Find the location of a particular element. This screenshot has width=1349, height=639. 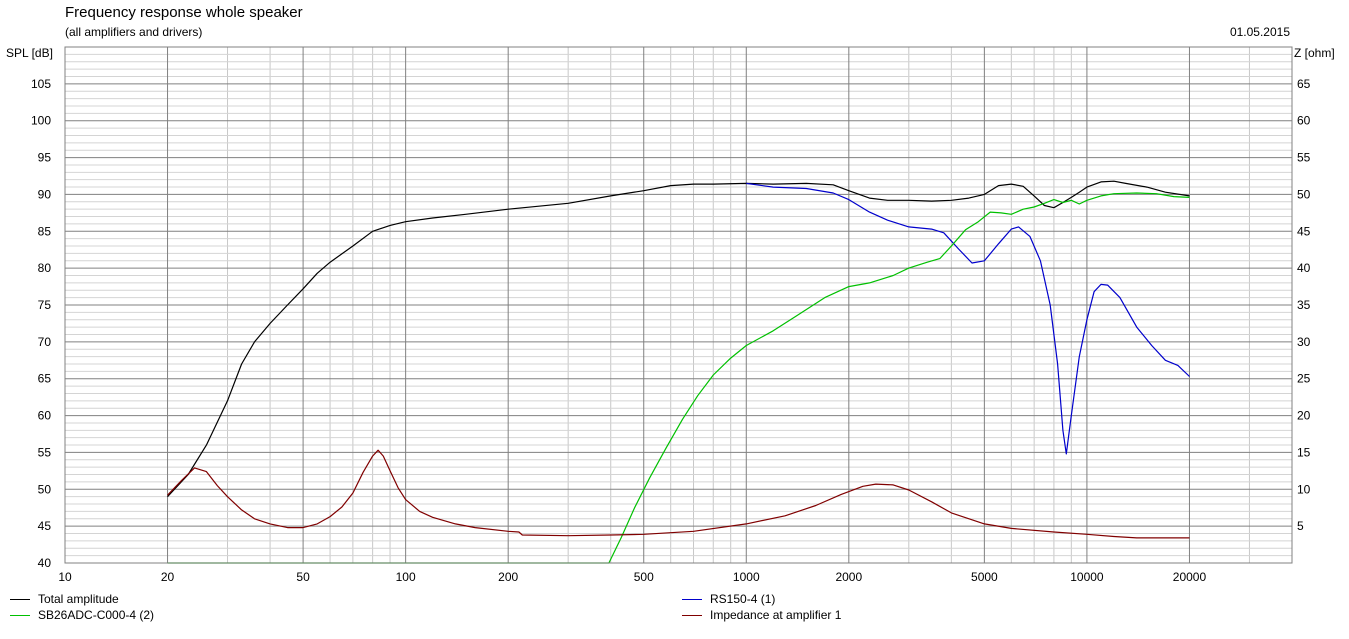

y2-tick-label: 35 is located at coordinates (1304, 305).